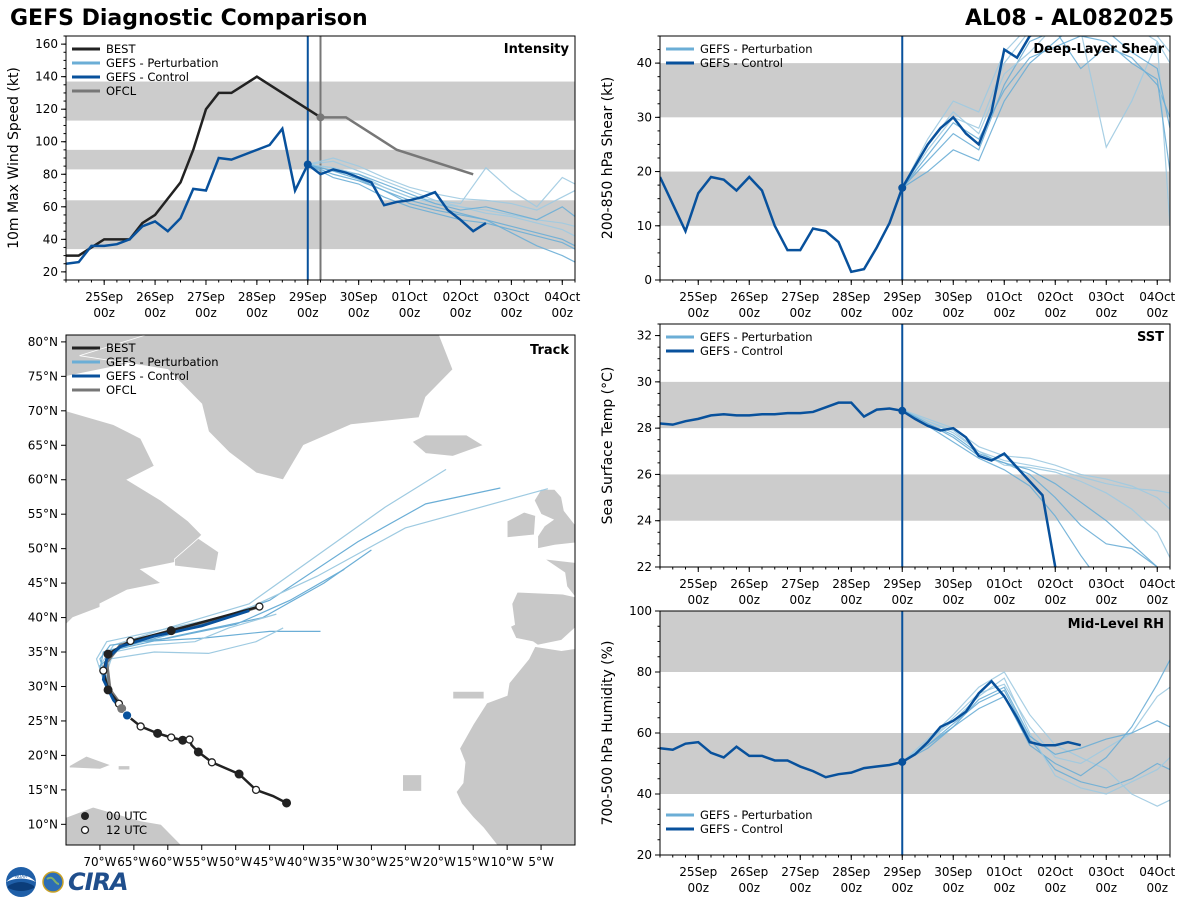  What do you see at coordinates (155, 297) in the screenshot?
I see `x-tick-label: 26Sep` at bounding box center [155, 297].